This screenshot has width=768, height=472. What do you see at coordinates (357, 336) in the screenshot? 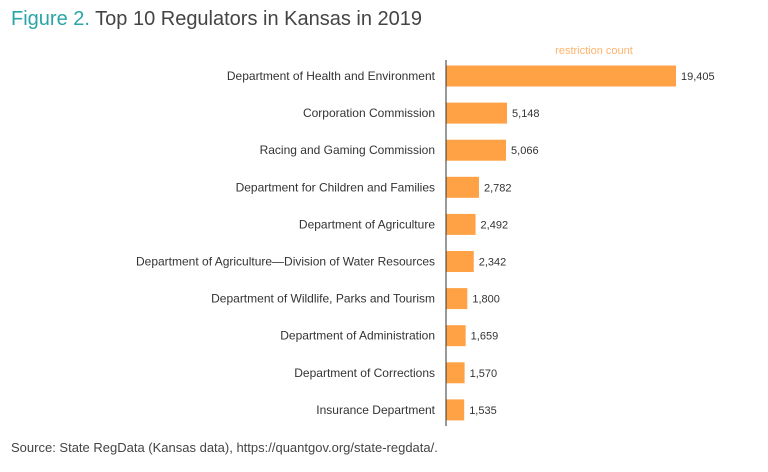
I see `category-label: Department of Administration` at bounding box center [357, 336].